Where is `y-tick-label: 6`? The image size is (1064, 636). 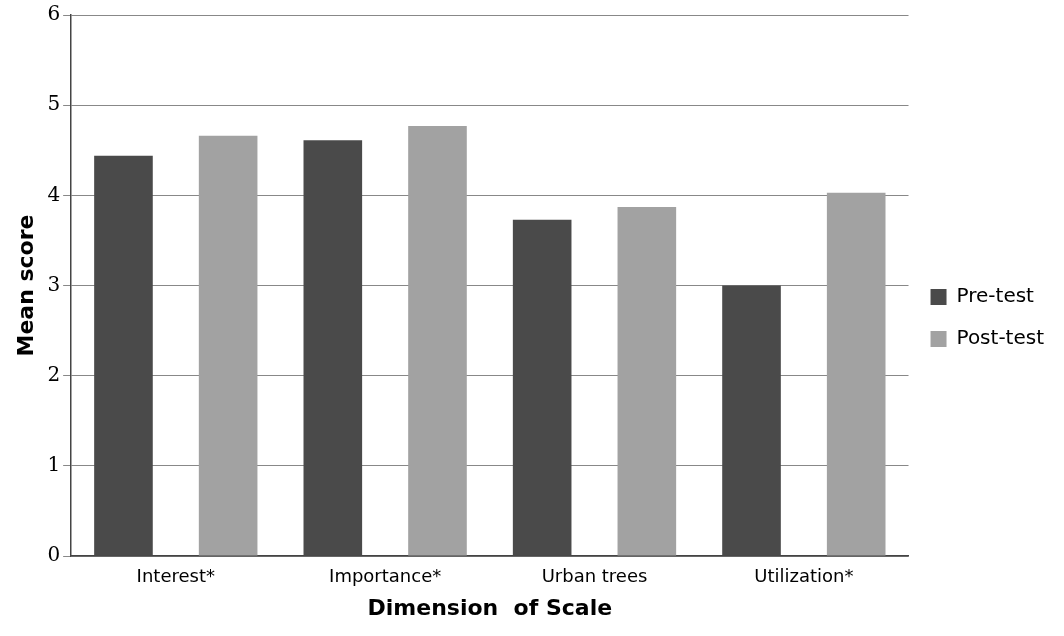
y-tick-label: 6 is located at coordinates (54, 13).